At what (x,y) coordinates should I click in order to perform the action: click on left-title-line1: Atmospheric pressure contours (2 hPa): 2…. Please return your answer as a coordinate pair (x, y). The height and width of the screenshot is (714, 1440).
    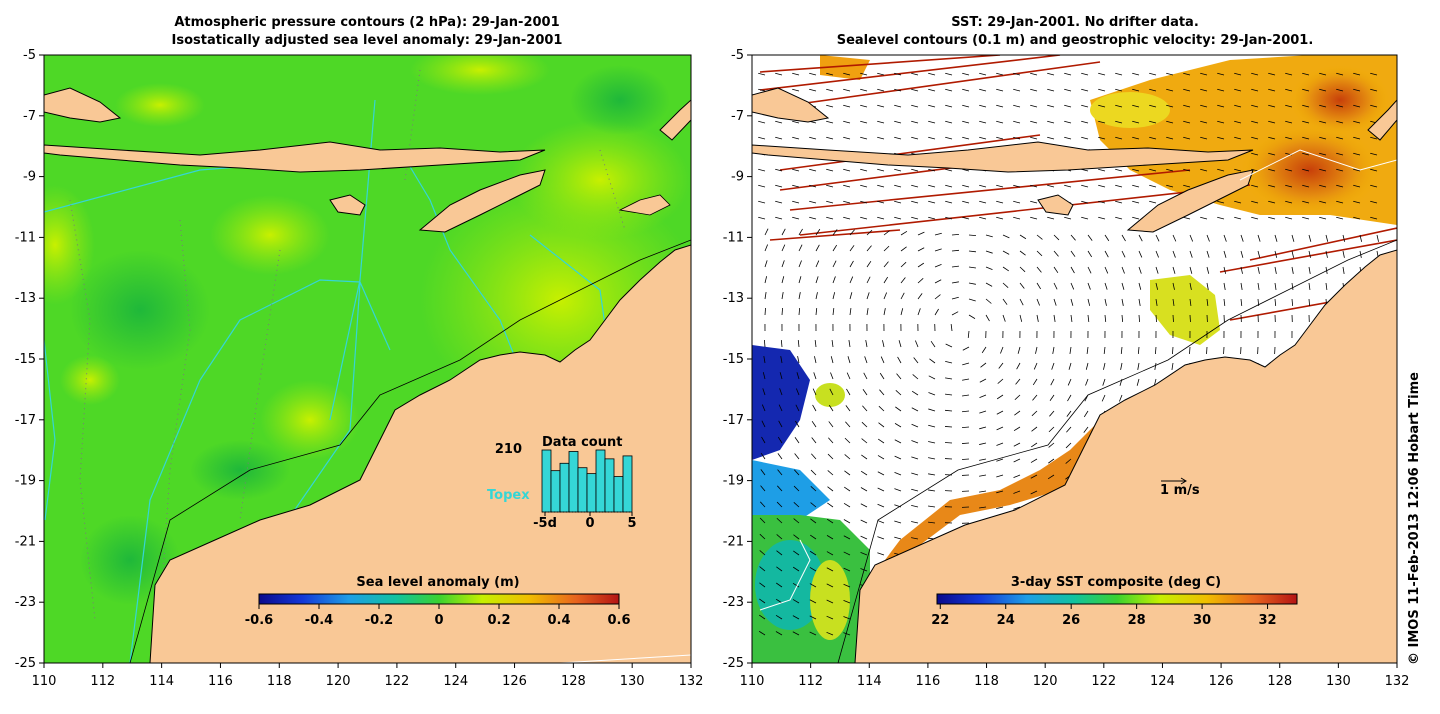
    Looking at the image, I should click on (366, 22).